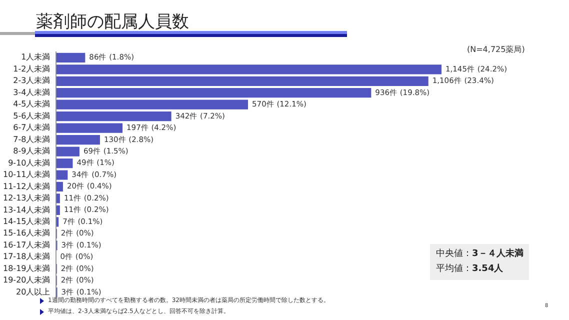 The width and height of the screenshot is (569, 320). I want to click on annotation: 中央値：3－４人未満, so click(480, 254).